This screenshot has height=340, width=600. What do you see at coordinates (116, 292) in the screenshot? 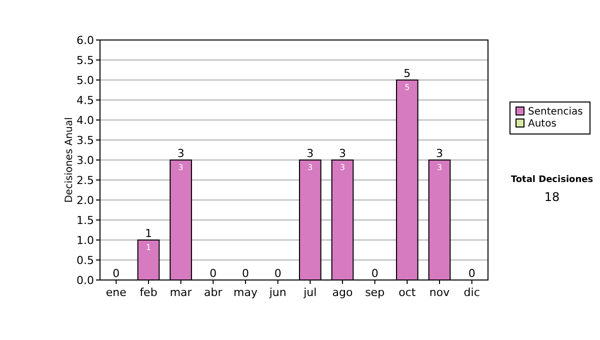
I see `x-tick-label: ene` at bounding box center [116, 292].